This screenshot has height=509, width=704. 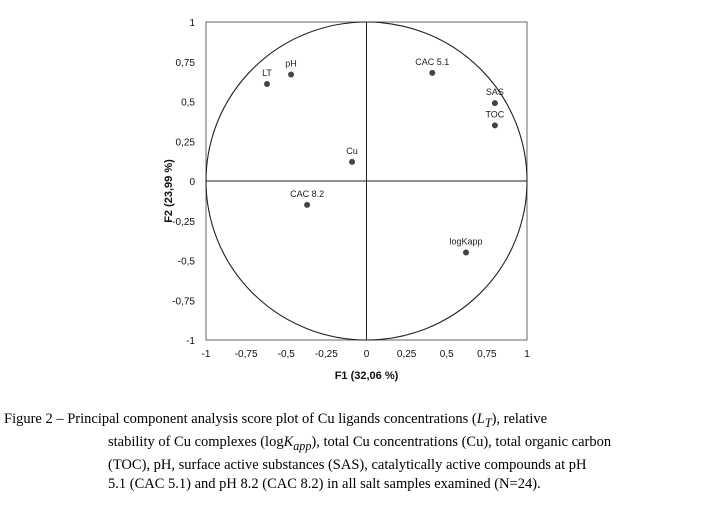 What do you see at coordinates (326, 354) in the screenshot?
I see `x-tick-label: -0,25` at bounding box center [326, 354].